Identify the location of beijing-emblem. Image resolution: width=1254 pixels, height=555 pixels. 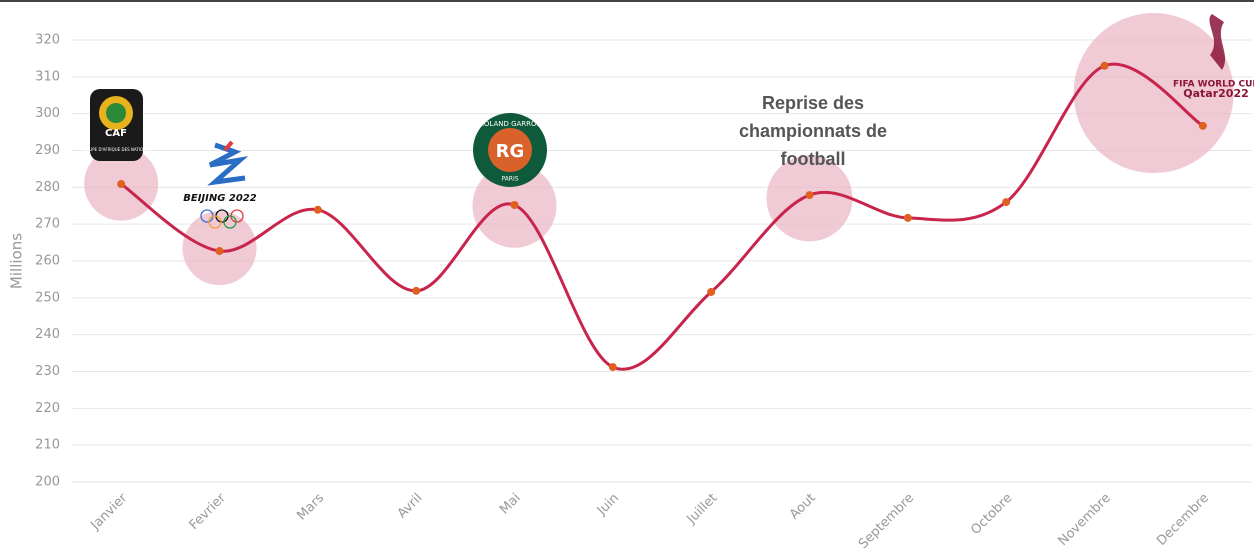
(228, 164).